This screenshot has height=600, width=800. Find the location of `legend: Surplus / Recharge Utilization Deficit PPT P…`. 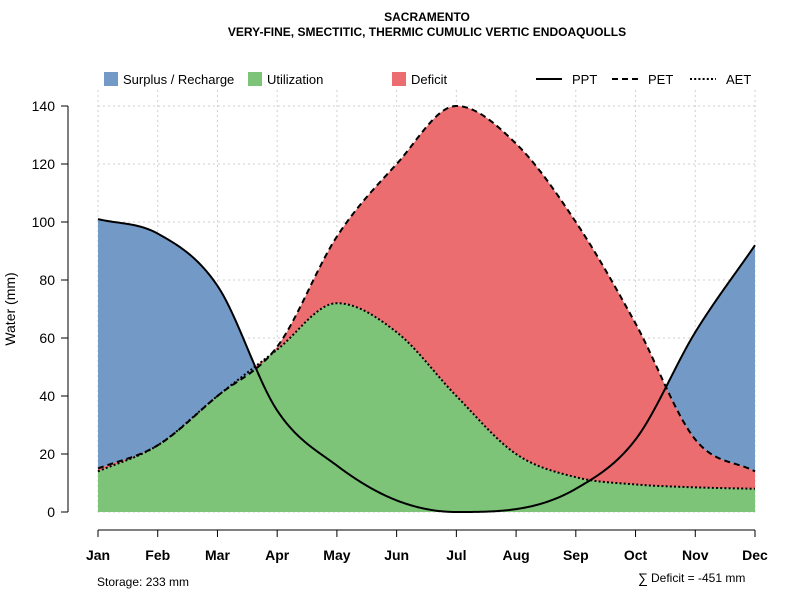

legend: Surplus / Recharge Utilization Deficit PPT P… is located at coordinates (427, 79).